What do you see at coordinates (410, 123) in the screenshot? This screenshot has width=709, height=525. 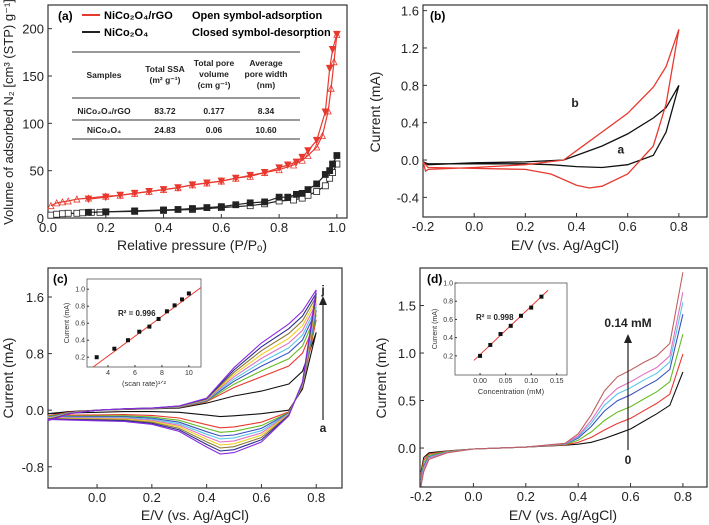 I see `panel-b-ytick-label: 0.4` at bounding box center [410, 123].